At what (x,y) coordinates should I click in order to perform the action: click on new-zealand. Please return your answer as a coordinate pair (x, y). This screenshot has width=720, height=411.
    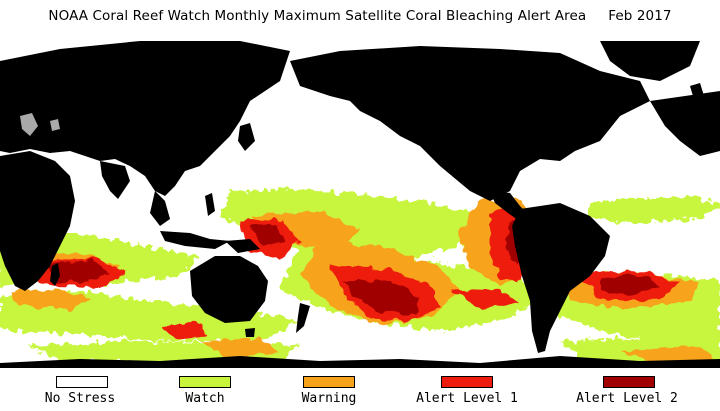
    Looking at the image, I should click on (303, 318).